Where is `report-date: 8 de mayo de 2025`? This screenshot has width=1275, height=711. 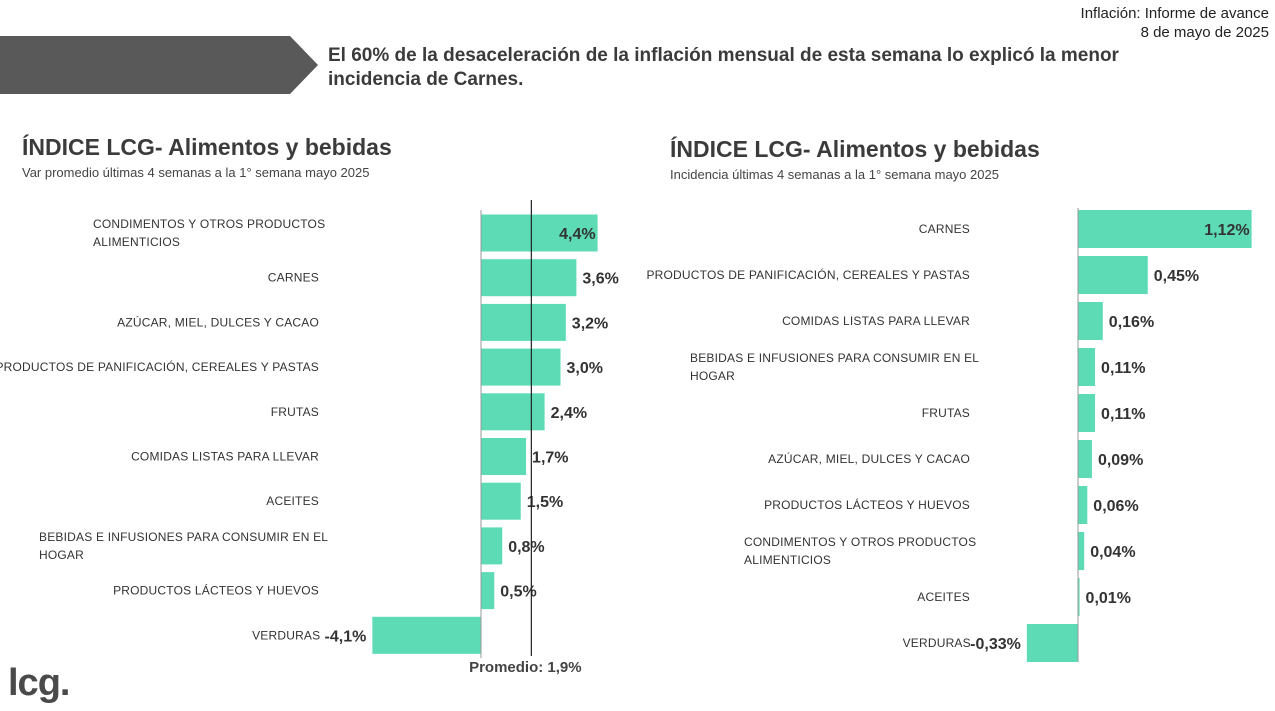
report-date: 8 de mayo de 2025 is located at coordinates (1204, 32).